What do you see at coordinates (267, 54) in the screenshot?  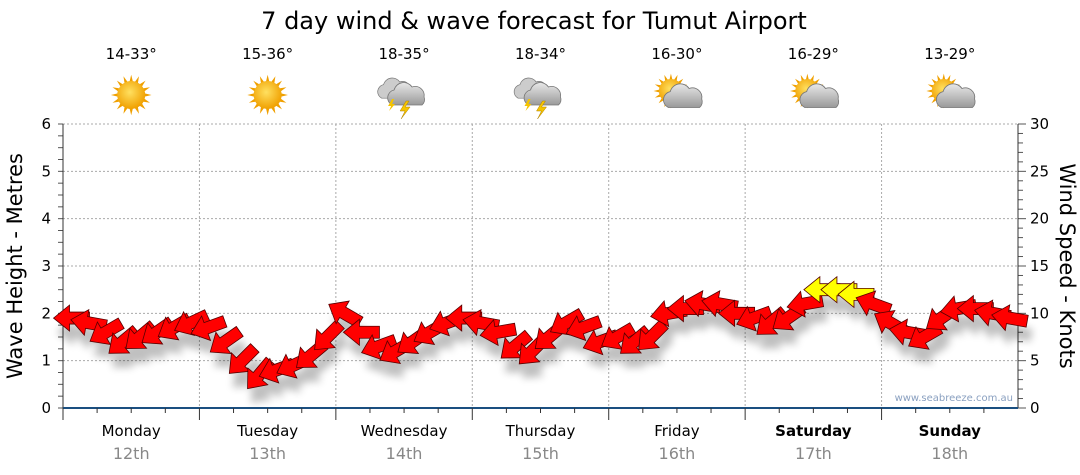 I see `temperature-label: 15-36°` at bounding box center [267, 54].